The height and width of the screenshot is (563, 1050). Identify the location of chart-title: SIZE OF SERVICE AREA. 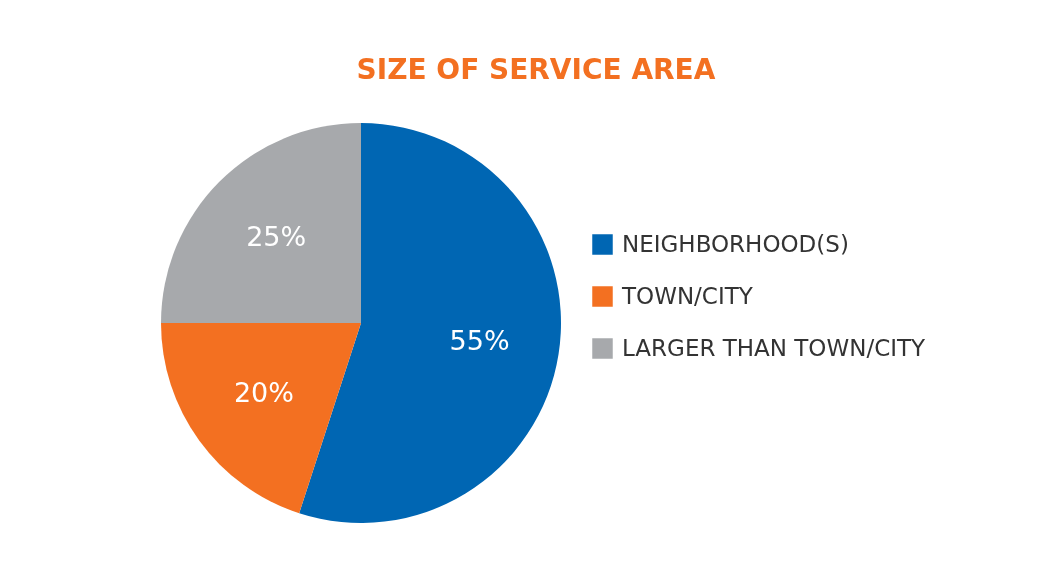
(536, 69).